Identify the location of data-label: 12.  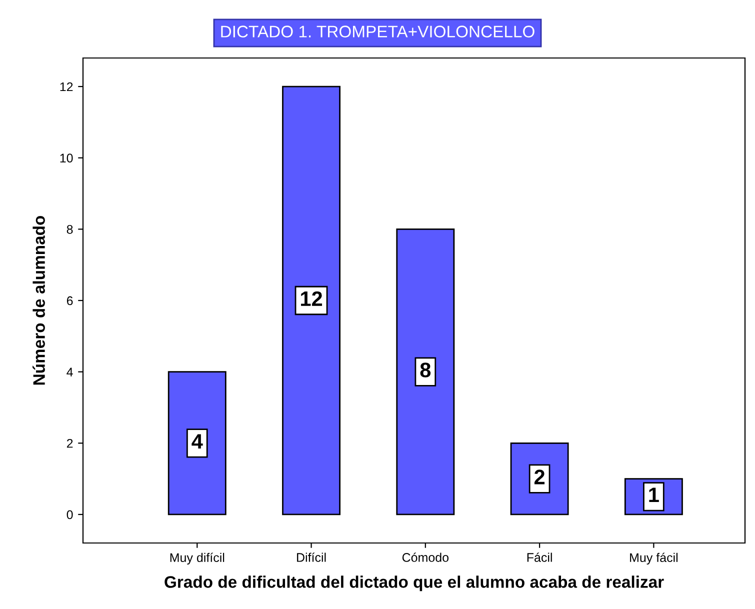
(311, 298).